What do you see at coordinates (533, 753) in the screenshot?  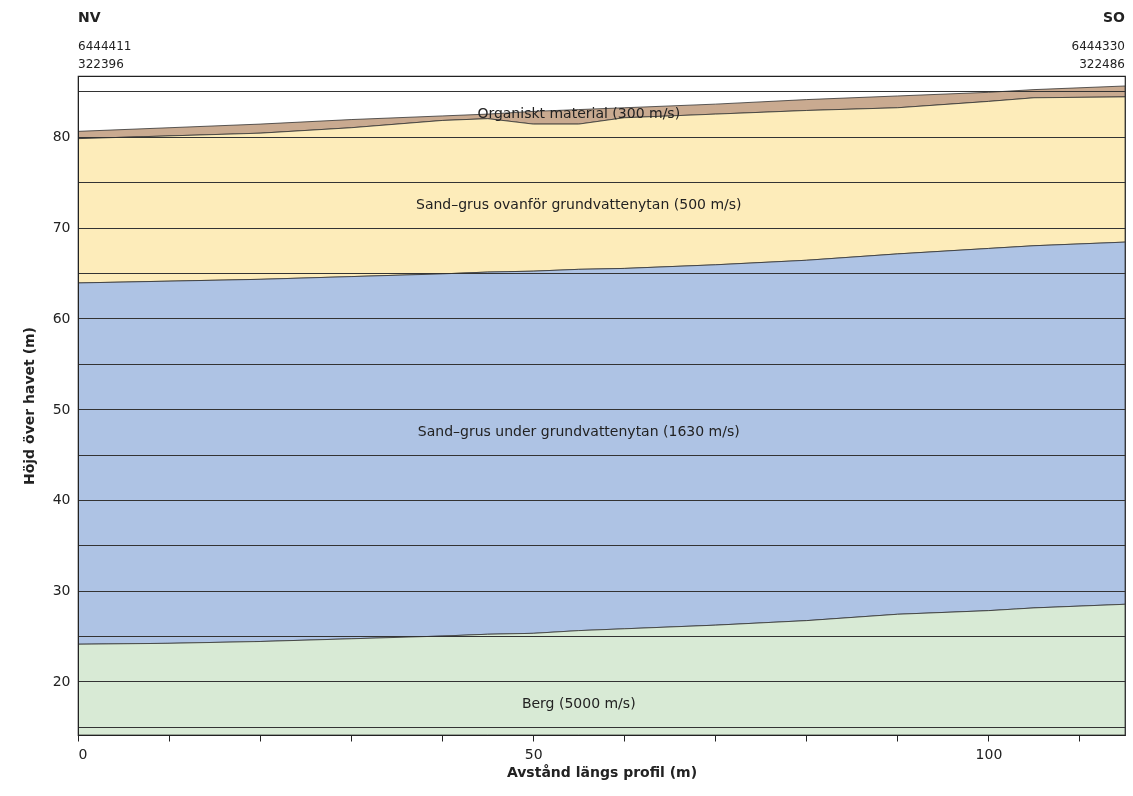 I see `x-tick-label: 50` at bounding box center [533, 753].